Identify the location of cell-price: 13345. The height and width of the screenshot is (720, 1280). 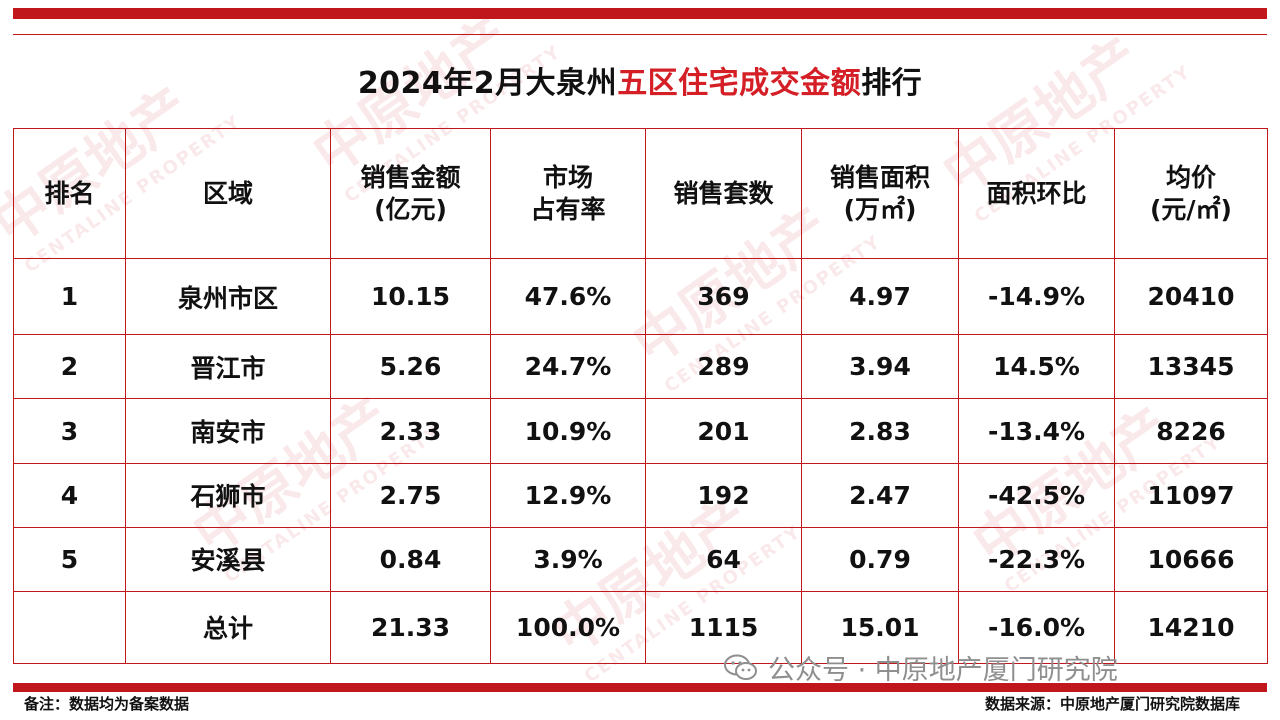
(1191, 367).